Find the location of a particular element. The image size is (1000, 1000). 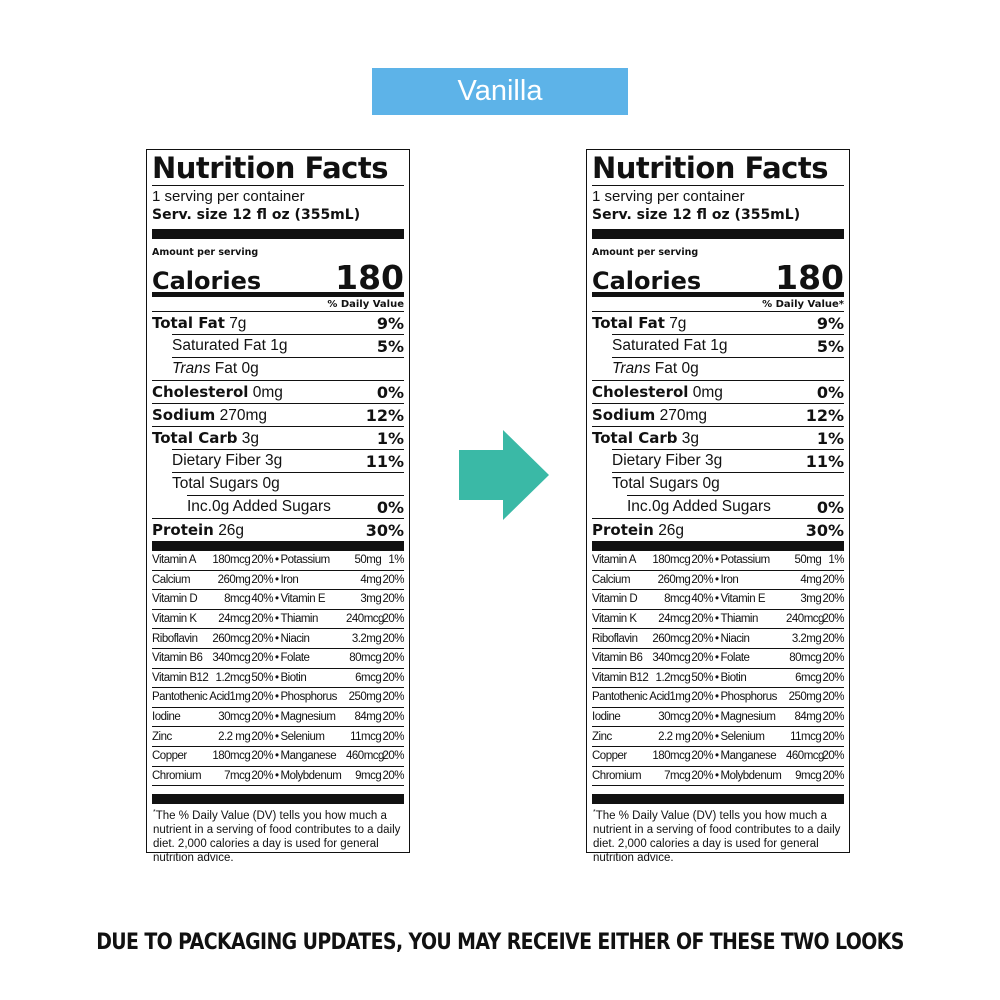

vitamin-amount: 84mg is located at coordinates (804, 717).